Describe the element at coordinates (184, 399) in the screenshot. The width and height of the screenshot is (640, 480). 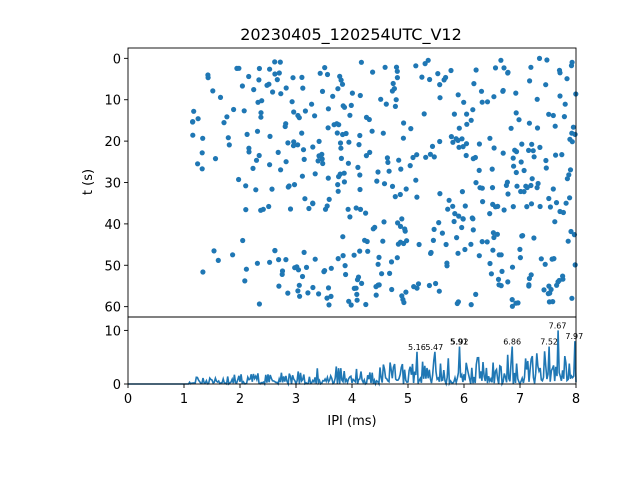
I see `x-tick-label: 1` at that location.